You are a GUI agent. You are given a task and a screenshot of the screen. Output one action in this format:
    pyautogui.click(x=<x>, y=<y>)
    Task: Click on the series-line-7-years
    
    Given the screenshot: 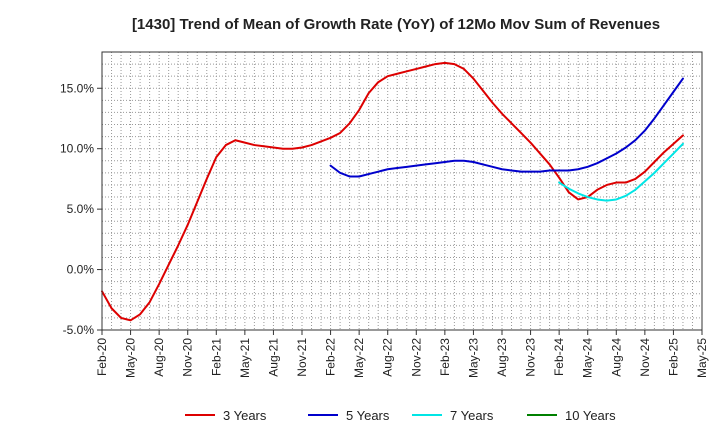 What is the action you would take?
    pyautogui.click(x=621, y=172)
    